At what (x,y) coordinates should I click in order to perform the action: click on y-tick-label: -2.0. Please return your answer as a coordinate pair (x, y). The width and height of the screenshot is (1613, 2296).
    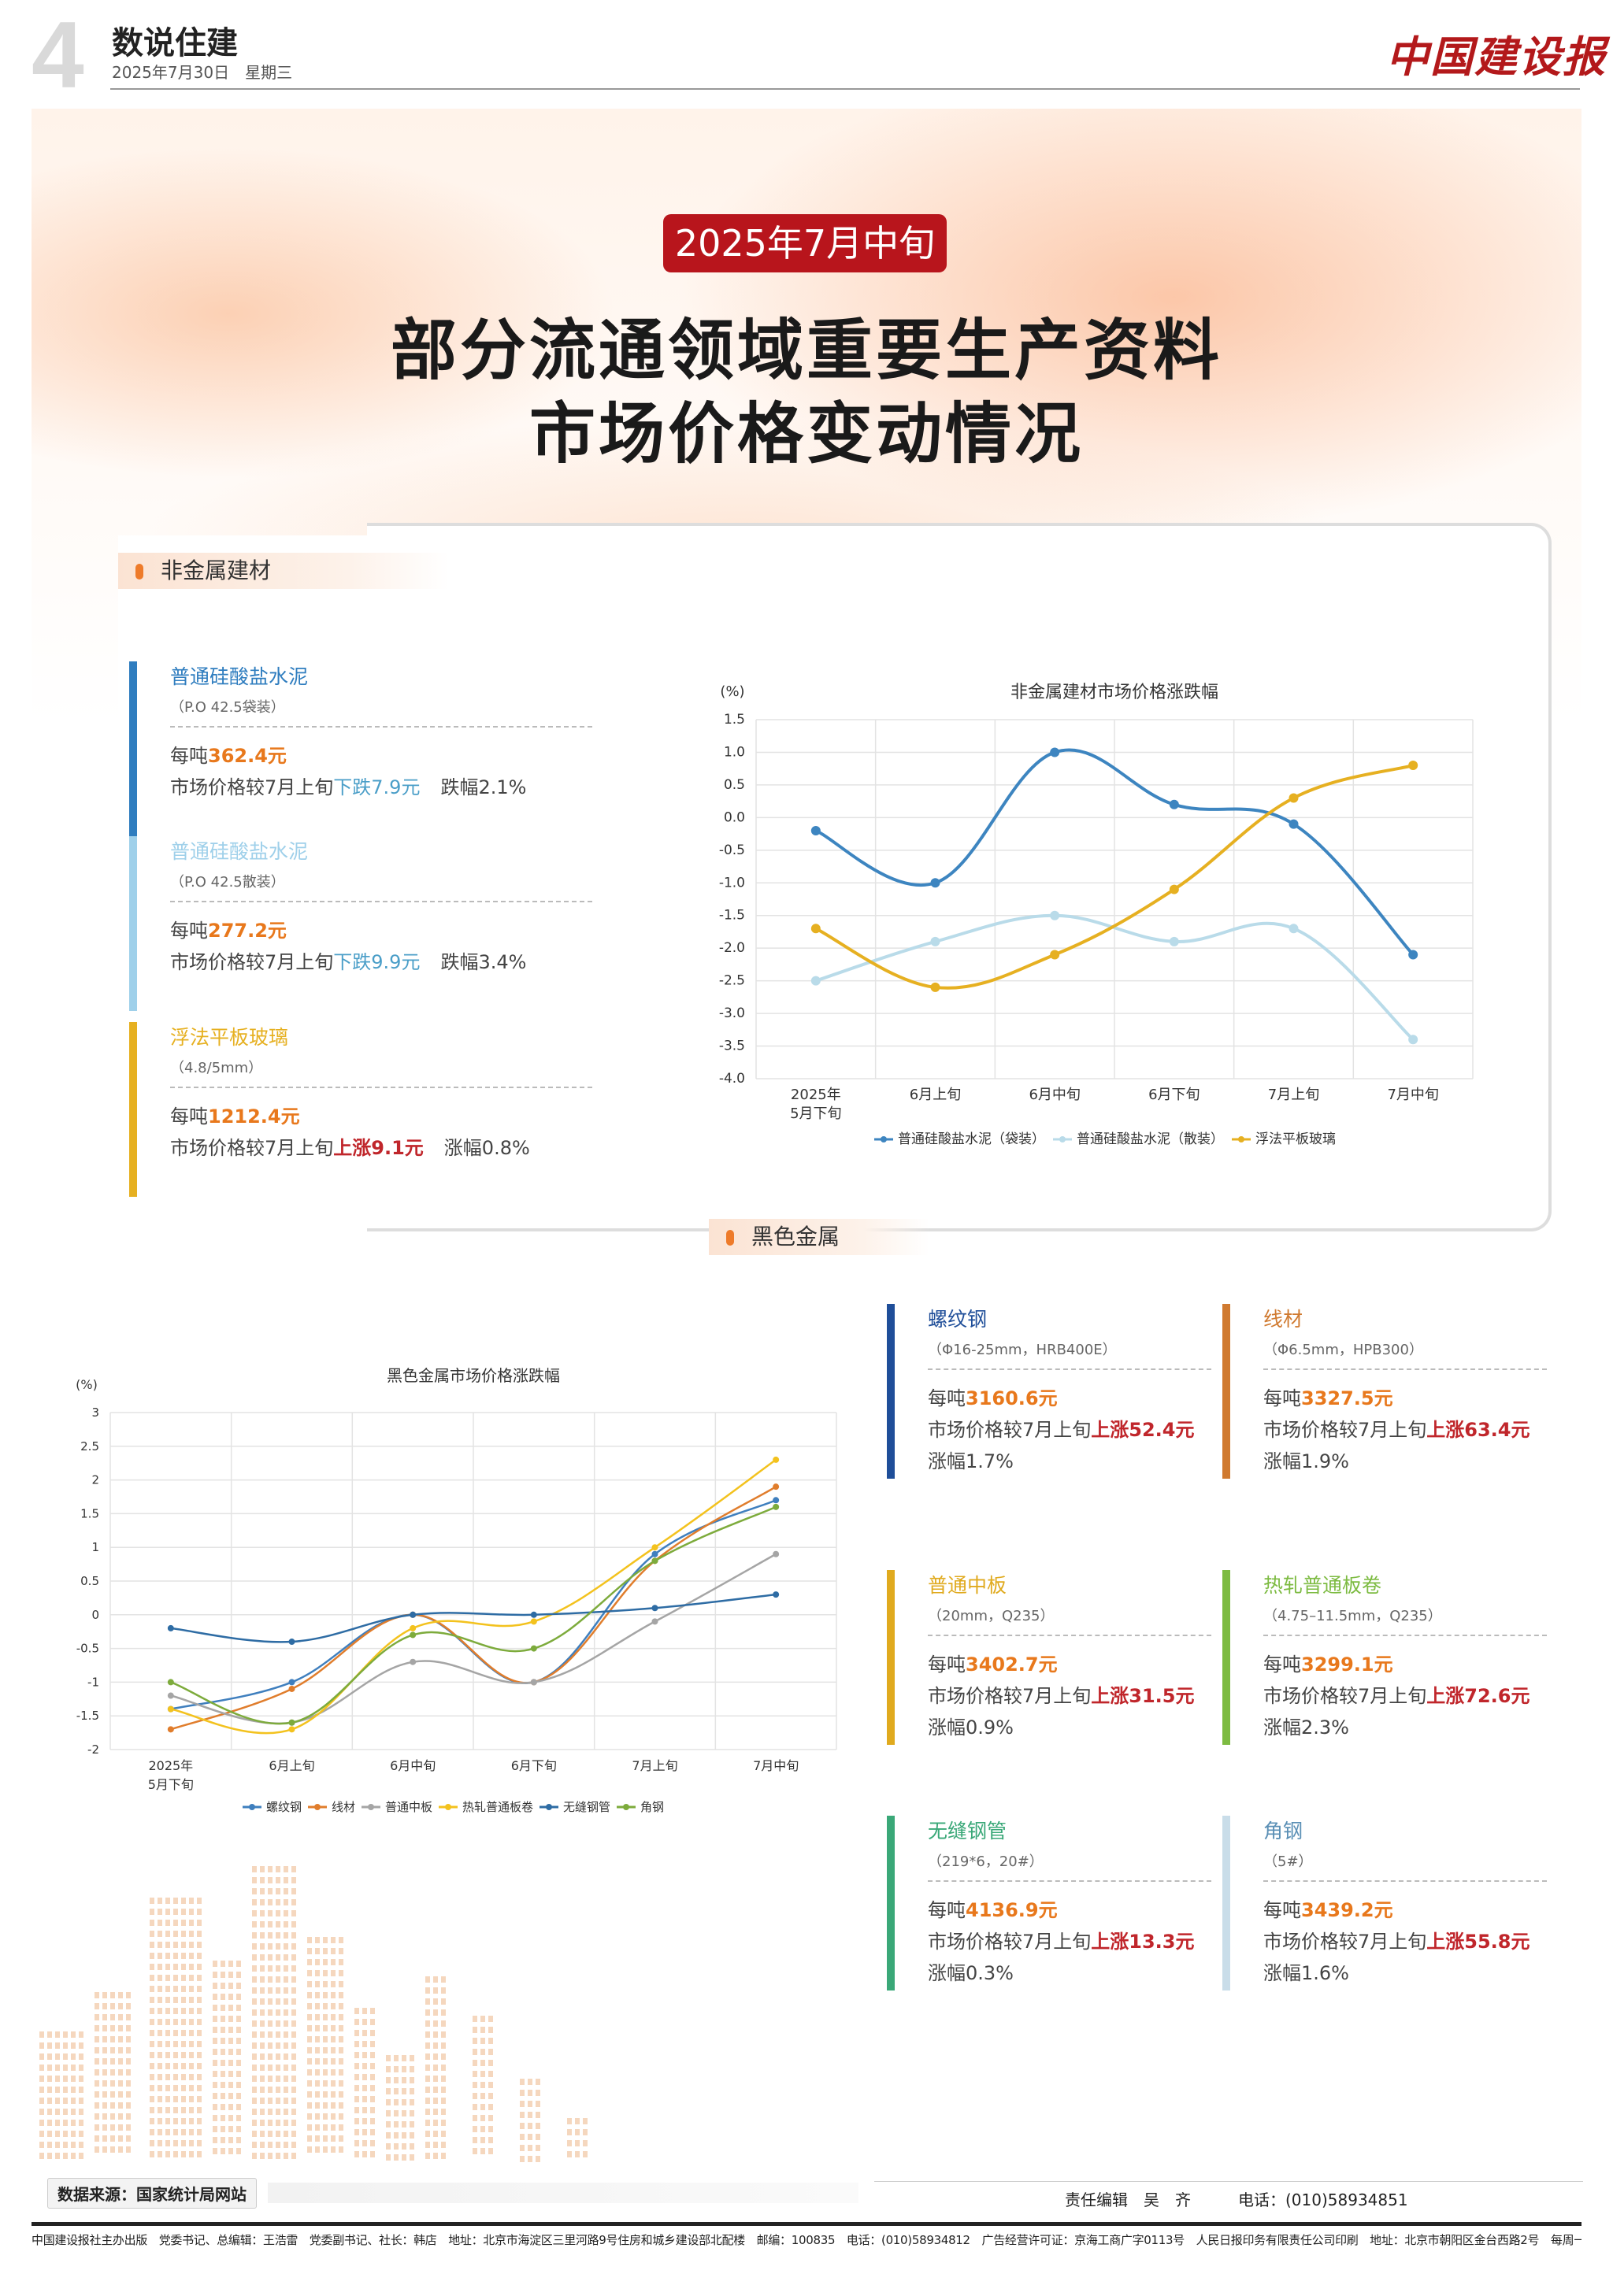
    Looking at the image, I should click on (732, 948).